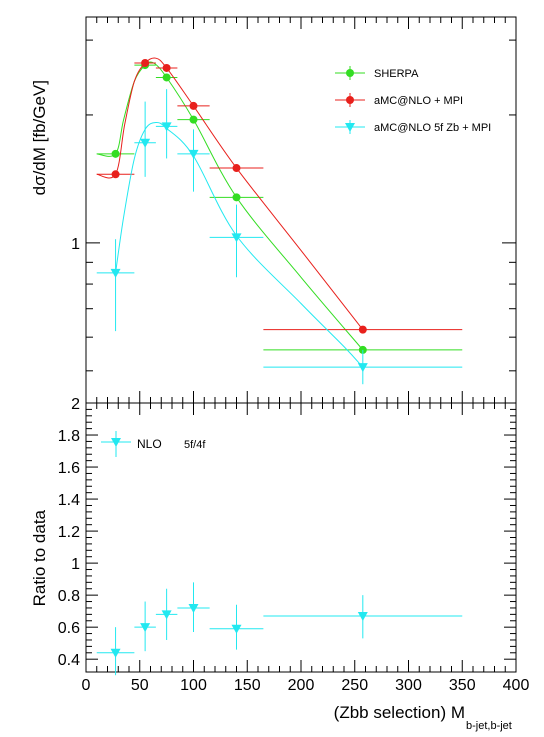 The height and width of the screenshot is (737, 544). I want to click on top-y-tick-label: 1, so click(75, 244).